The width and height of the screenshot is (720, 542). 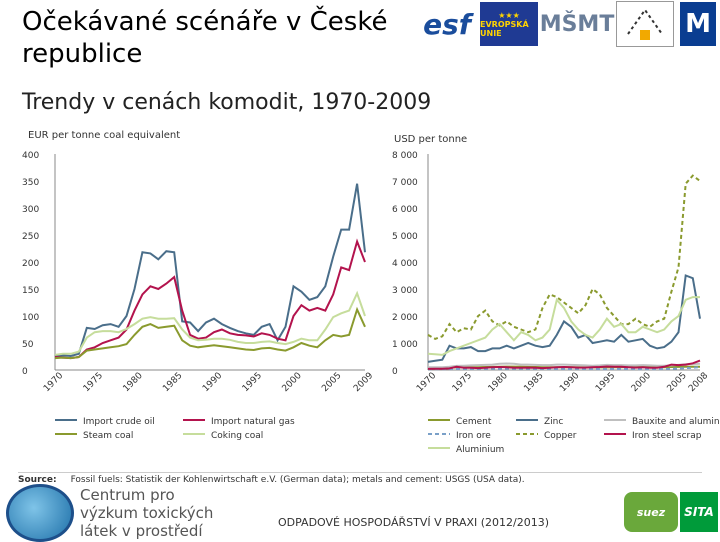 I want to click on y-tick-label: 4 000, so click(x=405, y=264).